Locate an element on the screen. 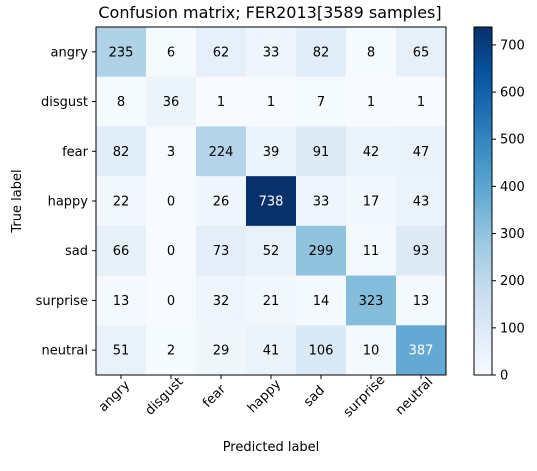 This screenshot has width=537, height=471. cell-value-label: 738 is located at coordinates (271, 202).